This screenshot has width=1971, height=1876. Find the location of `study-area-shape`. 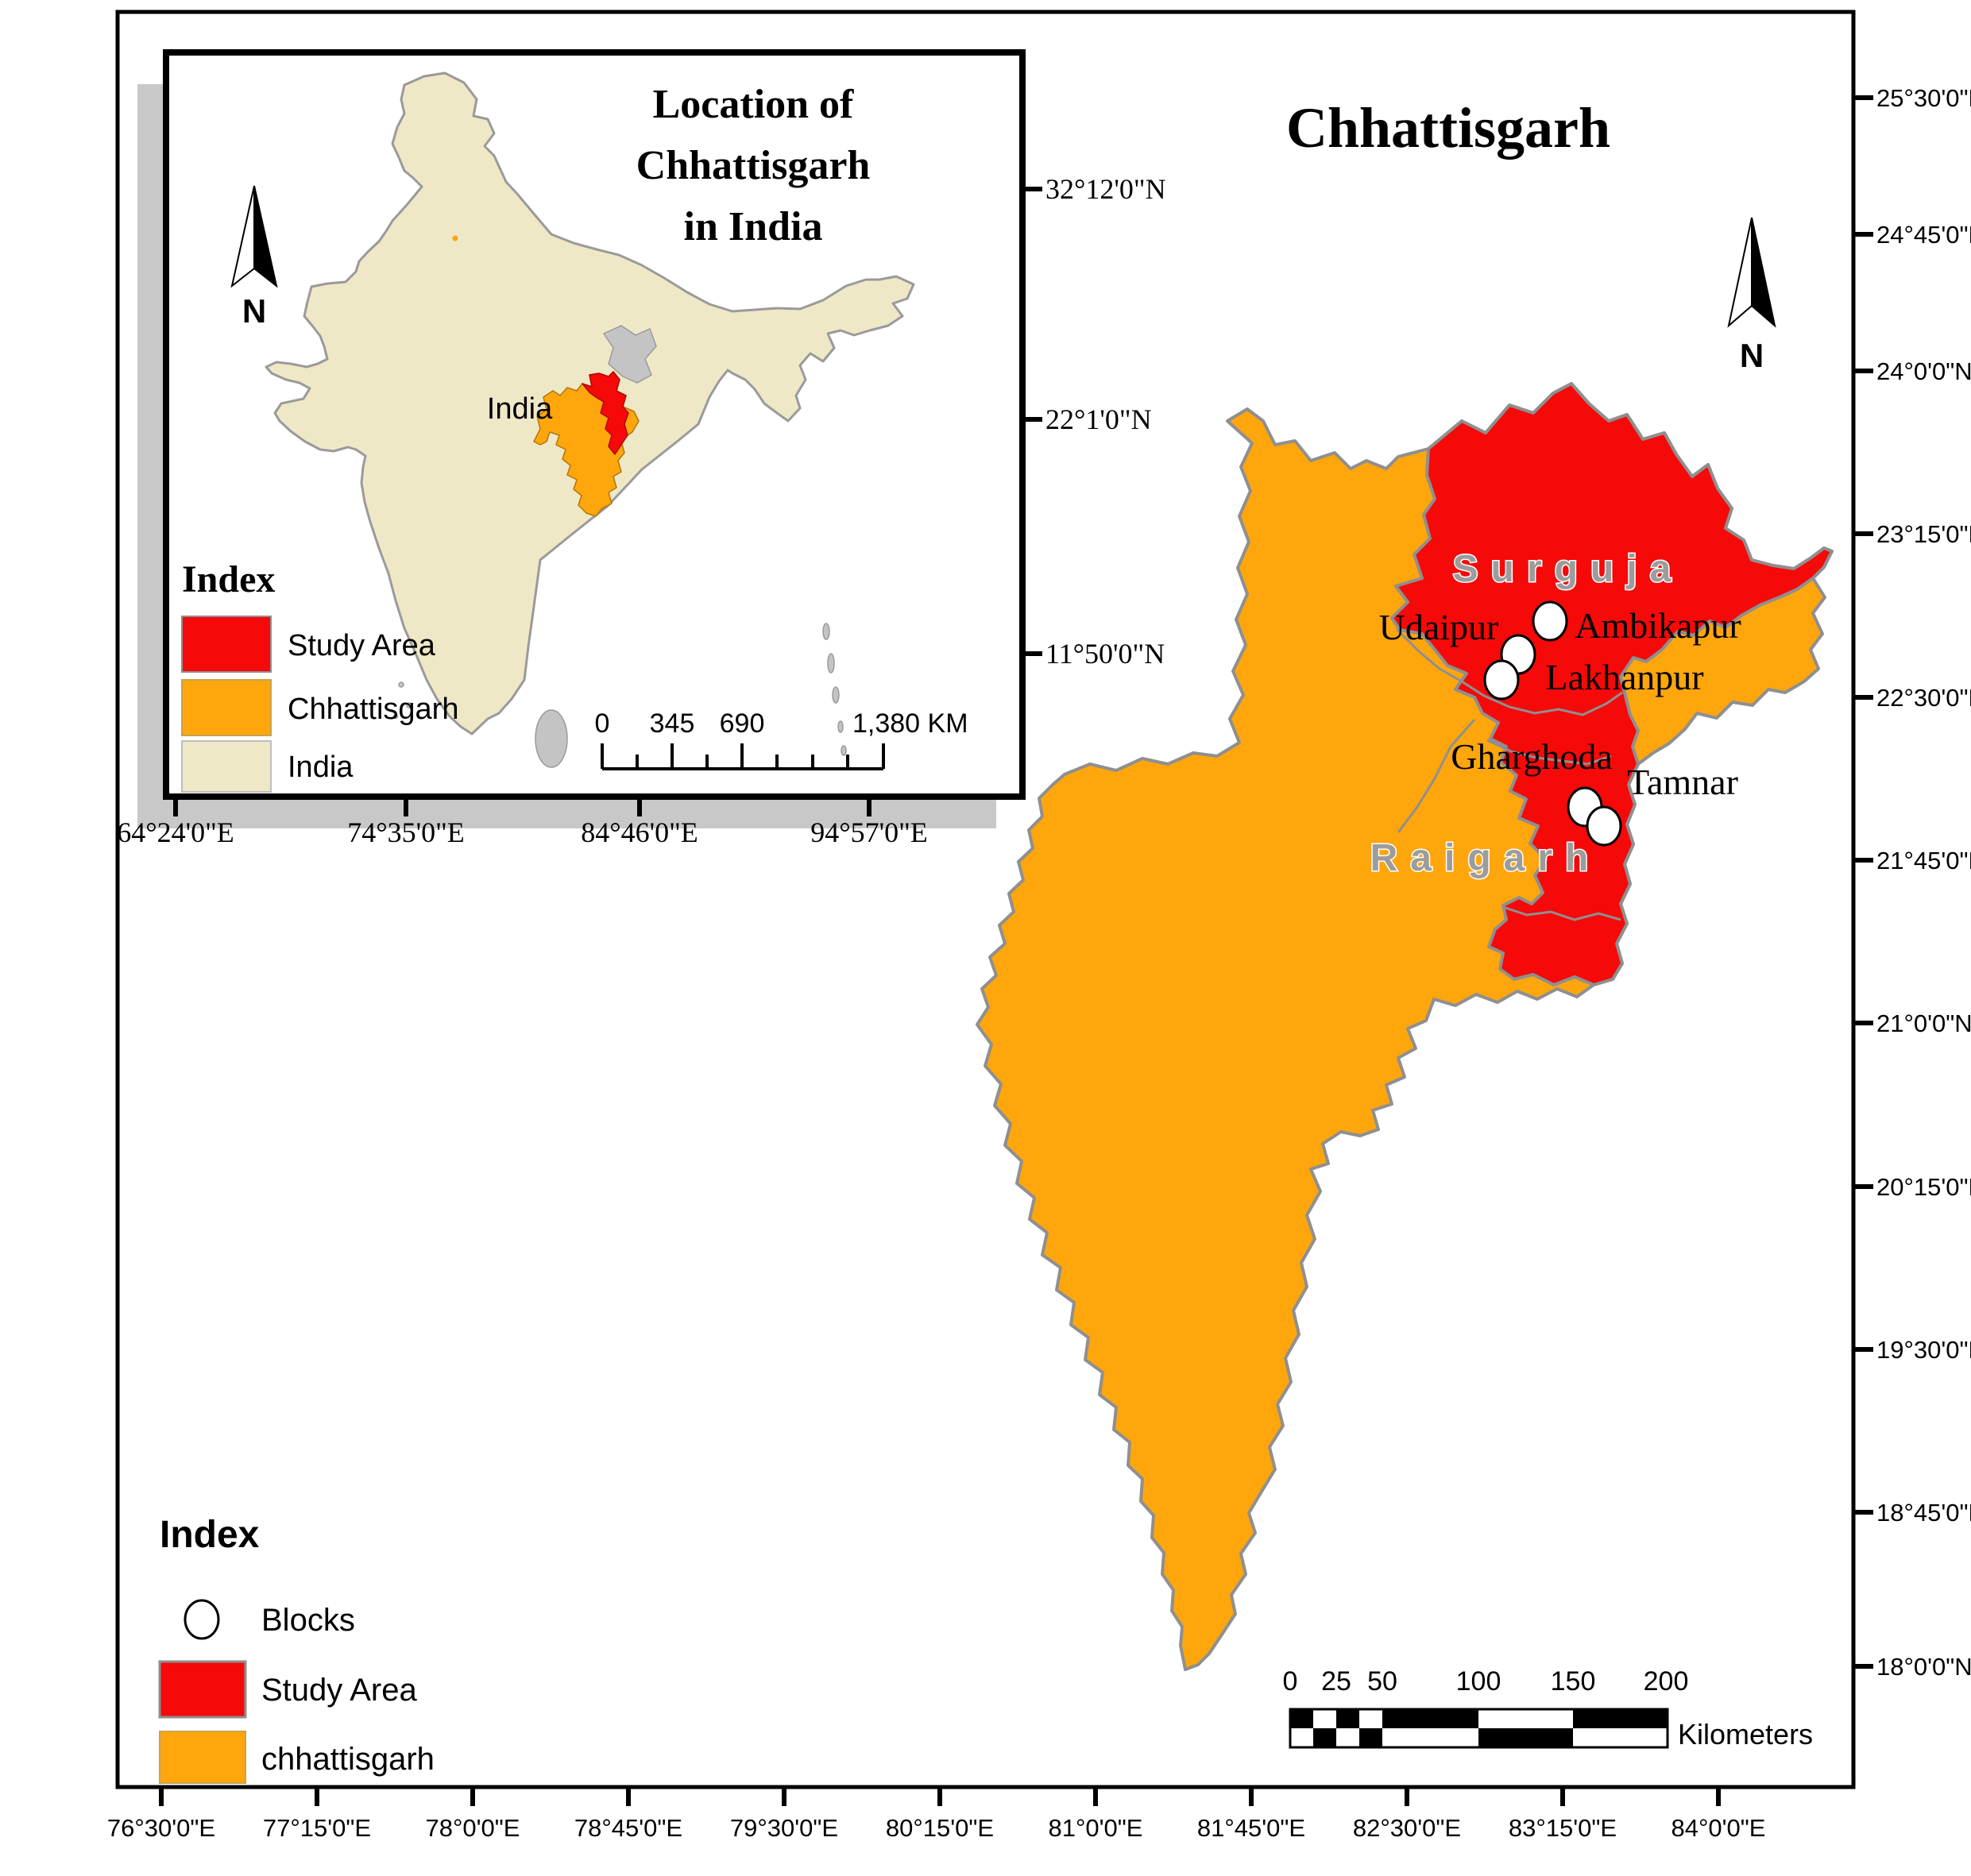

study-area-shape is located at coordinates (1612, 684).